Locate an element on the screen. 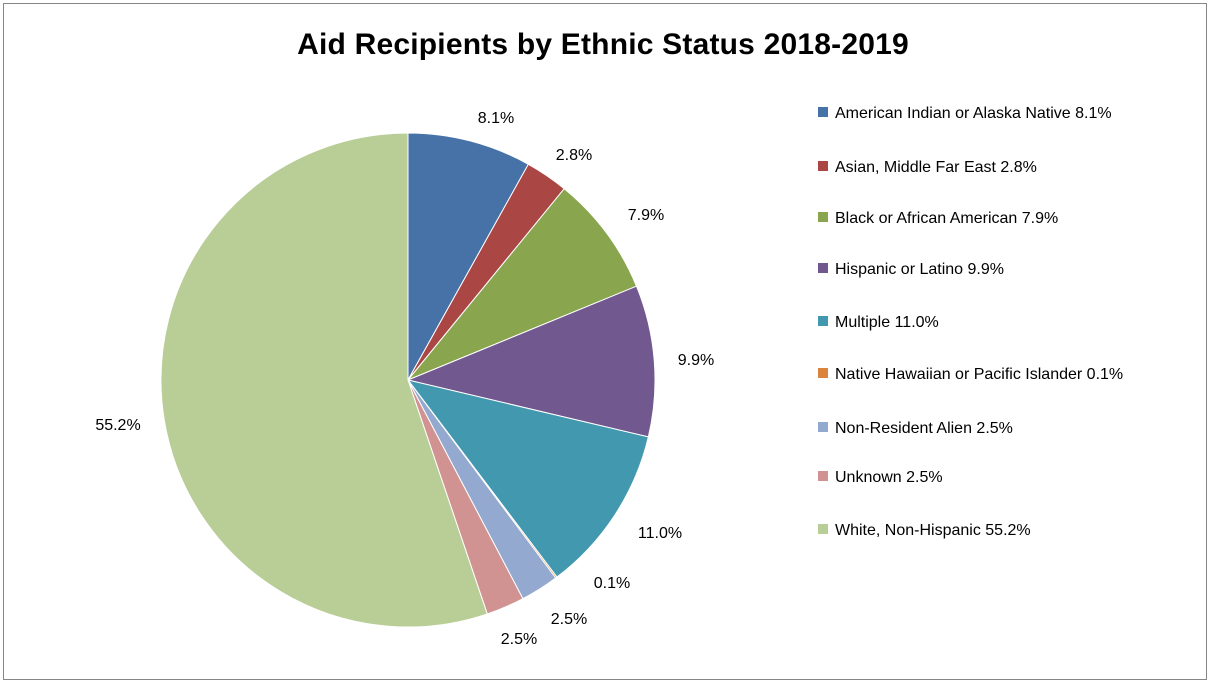 The image size is (1212, 685). data-label: 0.1% is located at coordinates (612, 583).